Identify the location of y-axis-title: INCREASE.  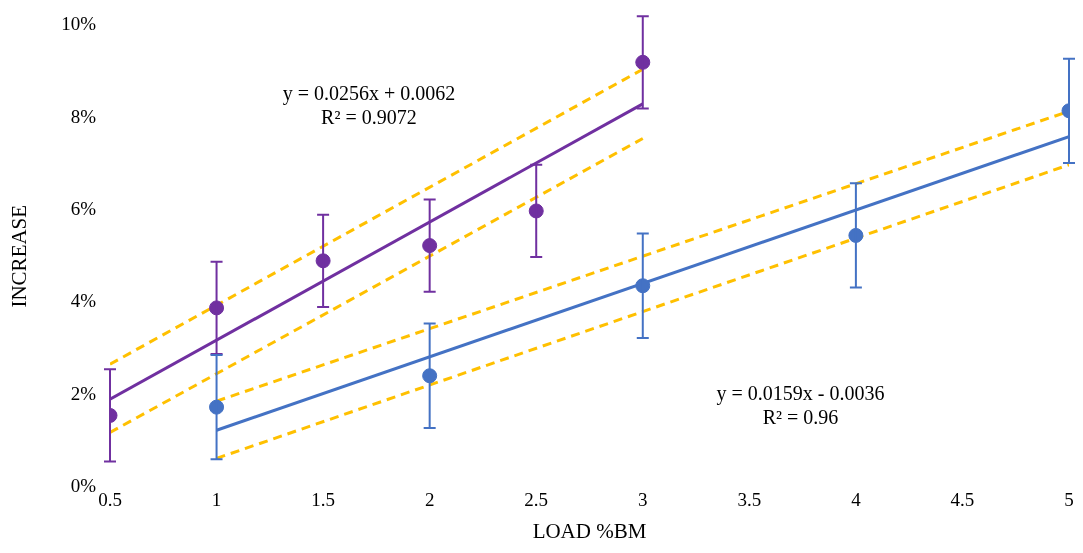
(19, 256).